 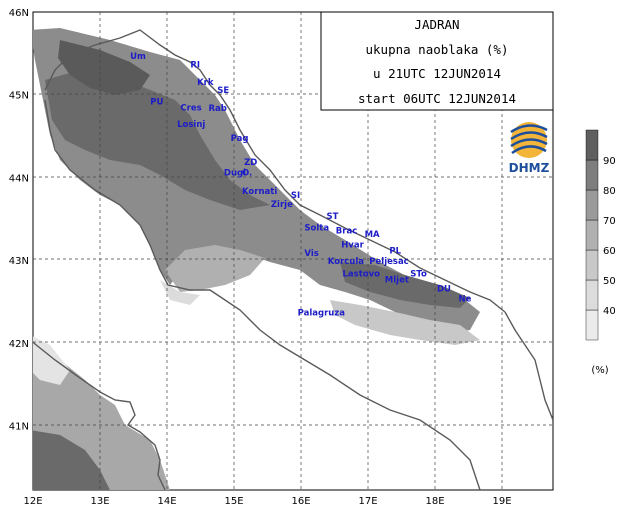 What do you see at coordinates (247, 174) in the screenshot?
I see `place-label: O.` at bounding box center [247, 174].